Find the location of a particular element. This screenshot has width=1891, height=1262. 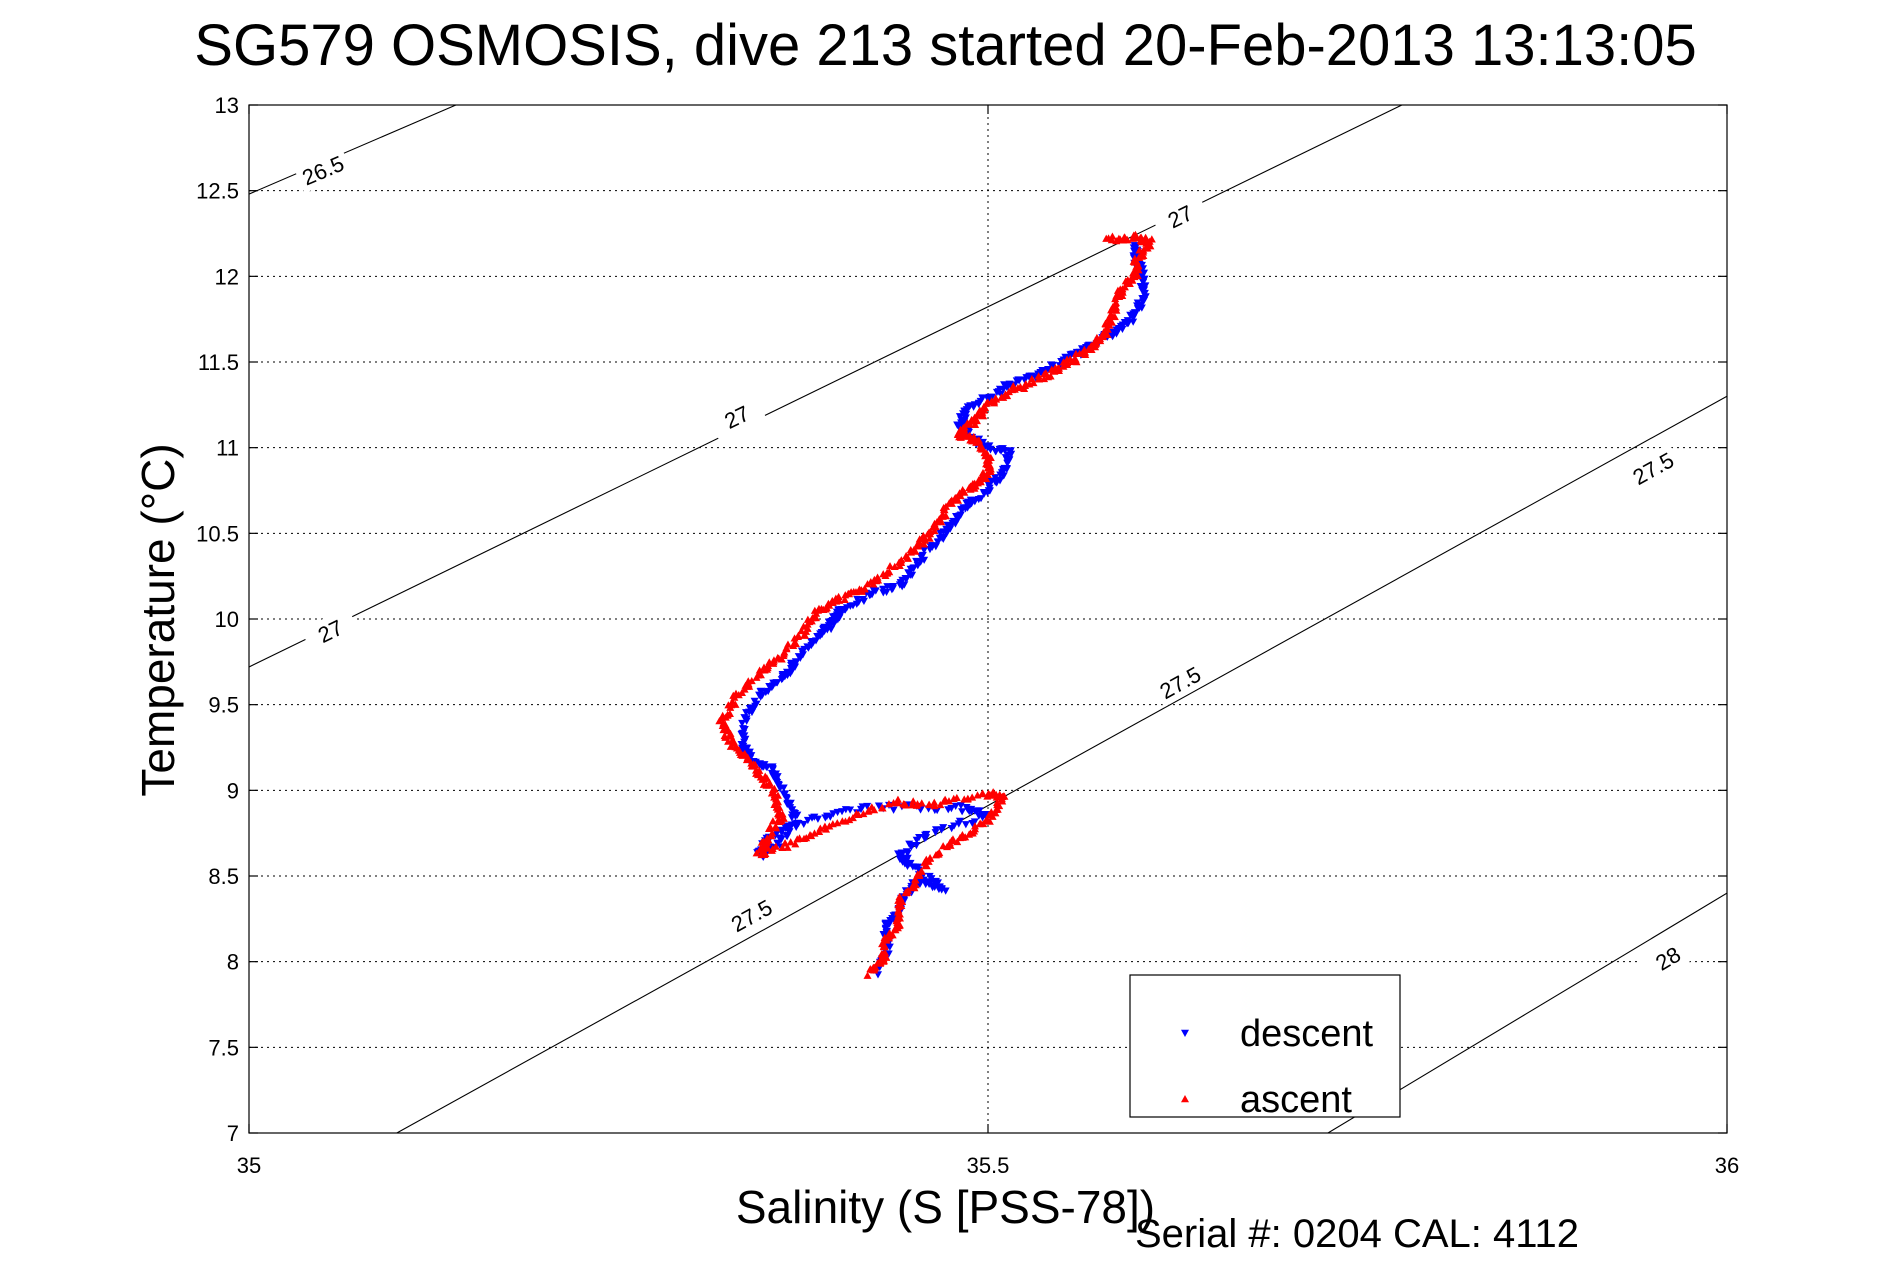

legend-label-descent: descent is located at coordinates (1307, 1034).